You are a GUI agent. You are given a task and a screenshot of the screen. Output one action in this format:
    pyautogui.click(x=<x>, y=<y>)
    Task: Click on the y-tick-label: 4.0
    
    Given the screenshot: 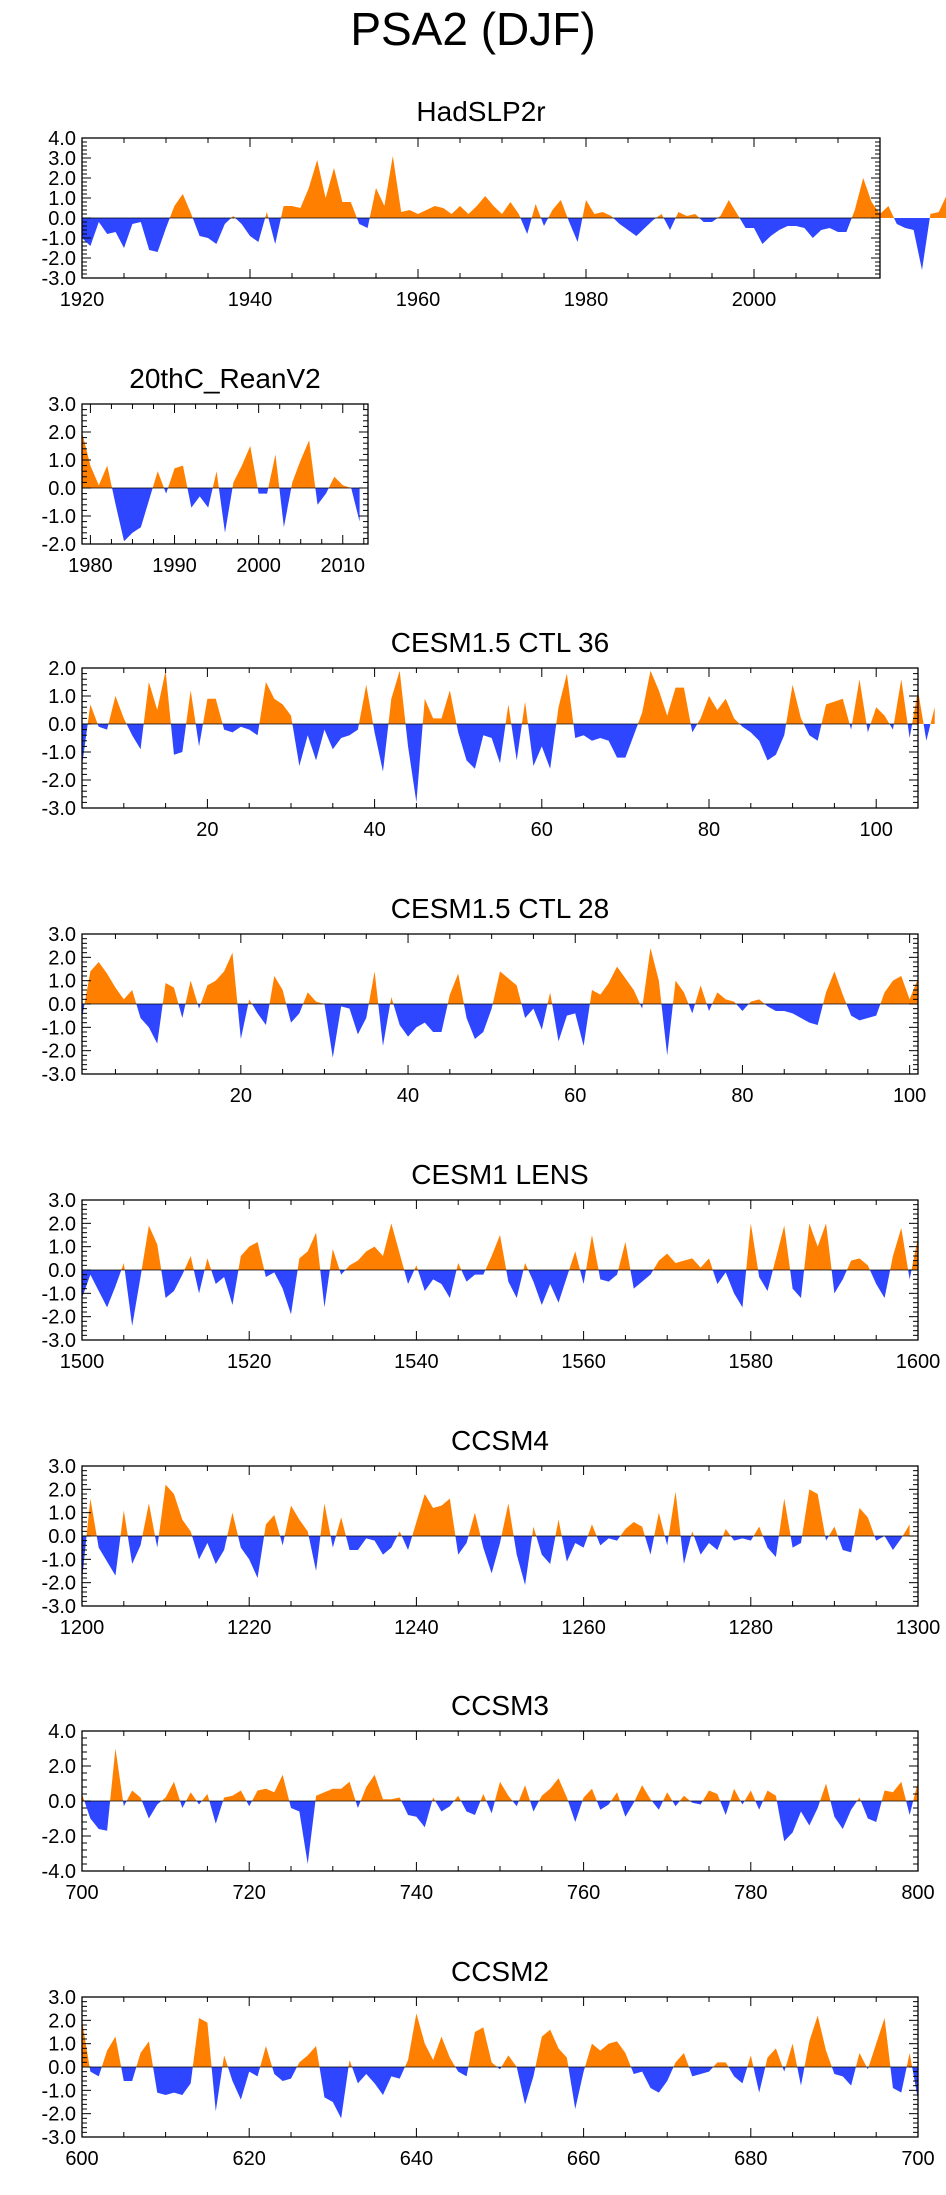 What is the action you would take?
    pyautogui.click(x=62, y=139)
    